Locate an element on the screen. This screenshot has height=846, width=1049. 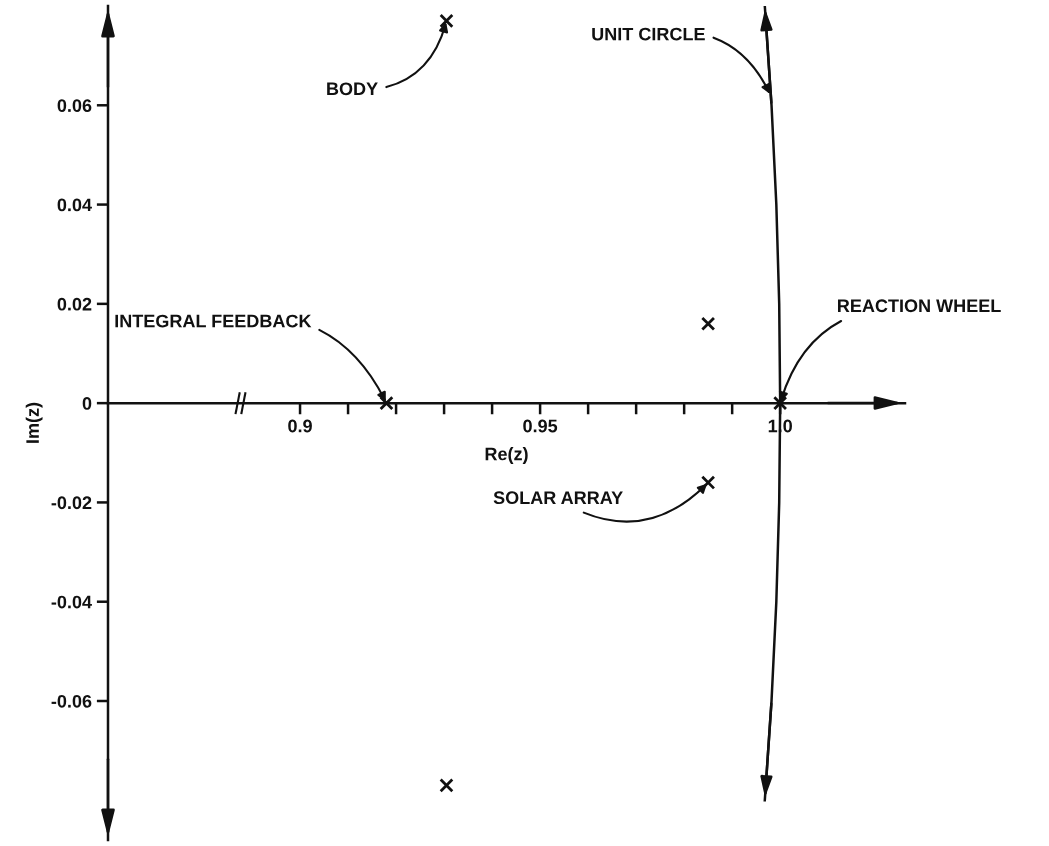
annotation: INTEGRAL FEEDBACK is located at coordinates (213, 321).